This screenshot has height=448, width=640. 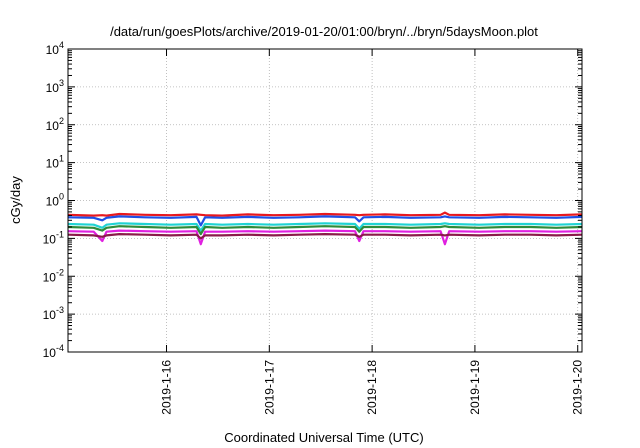 I want to click on y-tick-label-exponent: 1, so click(x=61, y=159).